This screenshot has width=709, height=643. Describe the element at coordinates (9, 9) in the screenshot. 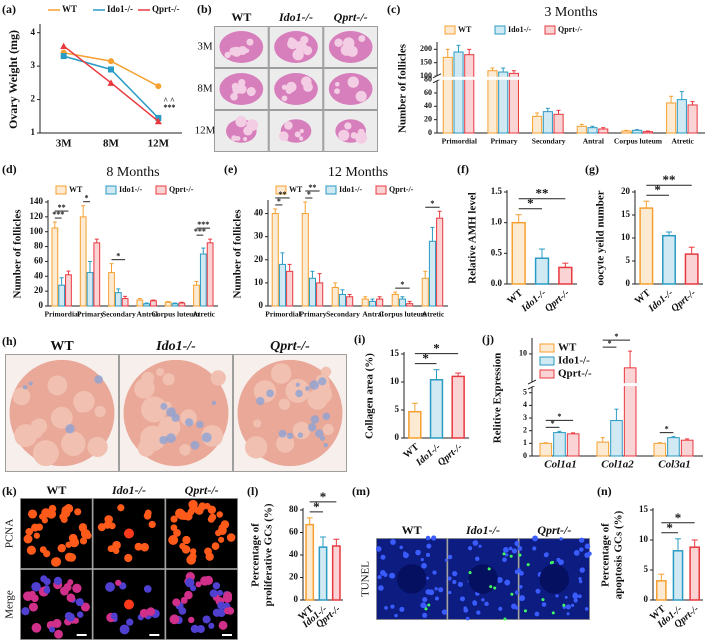

I see `panel-label: (a)` at that location.